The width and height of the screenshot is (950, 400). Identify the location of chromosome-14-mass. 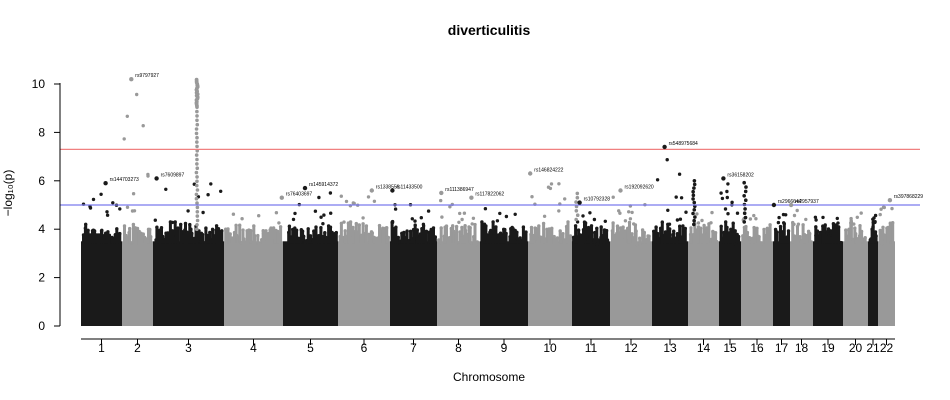
(703, 283).